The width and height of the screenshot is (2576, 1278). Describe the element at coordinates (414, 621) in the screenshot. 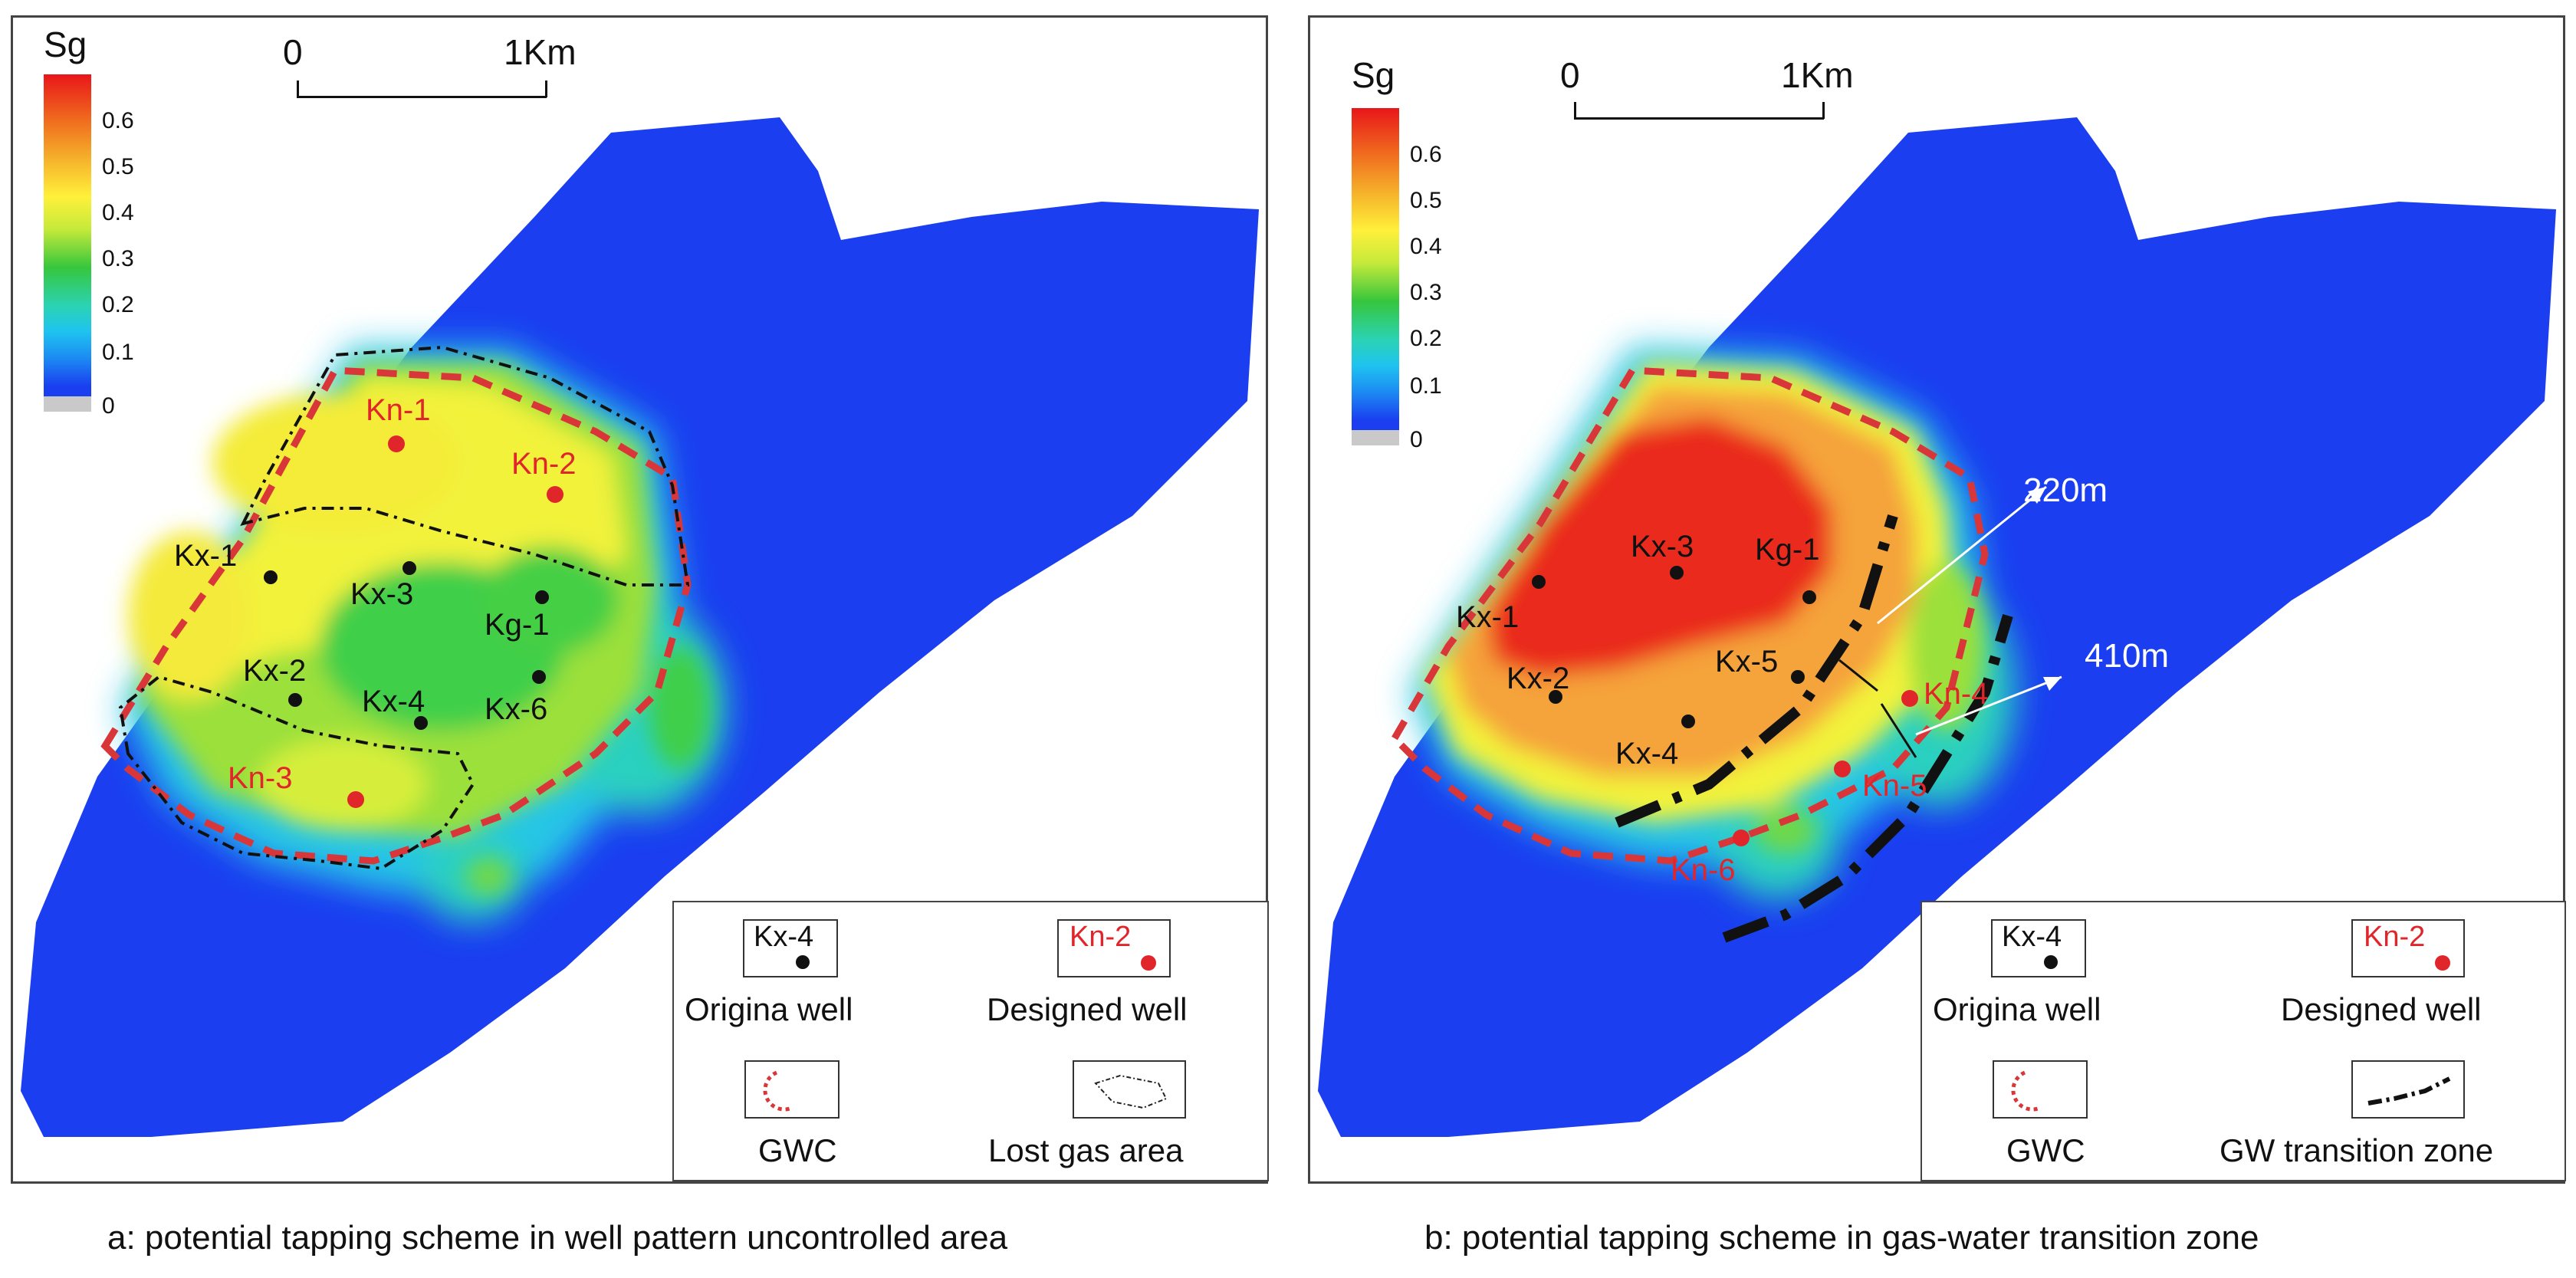

I see `wells-a` at that location.